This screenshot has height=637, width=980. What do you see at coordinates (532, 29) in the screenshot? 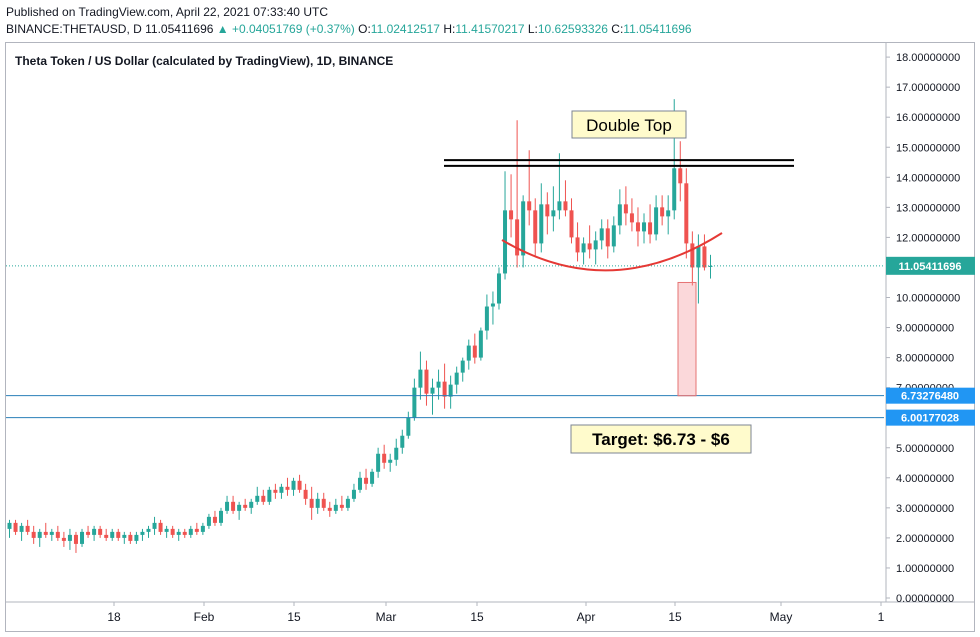
I see `low-label: L:` at bounding box center [532, 29].